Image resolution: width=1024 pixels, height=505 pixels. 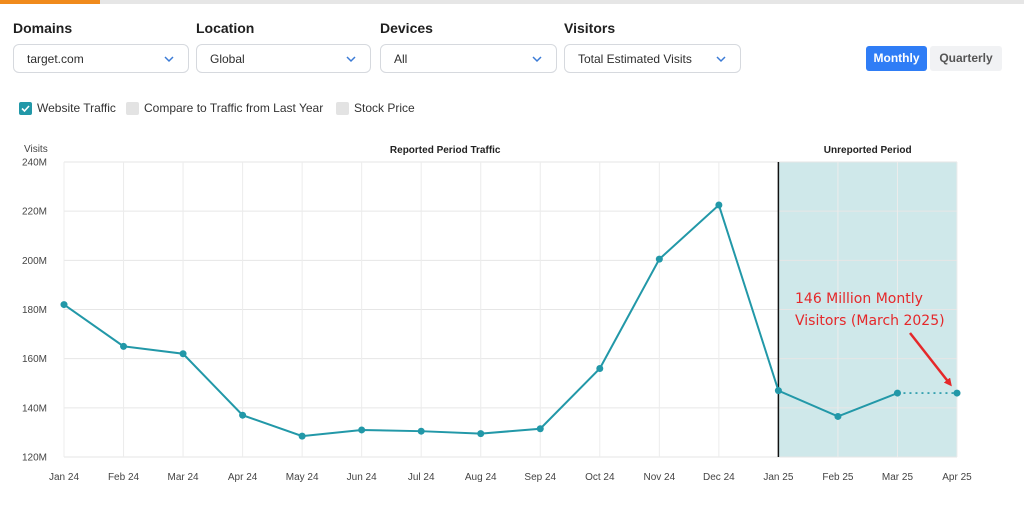 What do you see at coordinates (184, 477) in the screenshot?
I see `x-tick-label: Mar 24` at bounding box center [184, 477].